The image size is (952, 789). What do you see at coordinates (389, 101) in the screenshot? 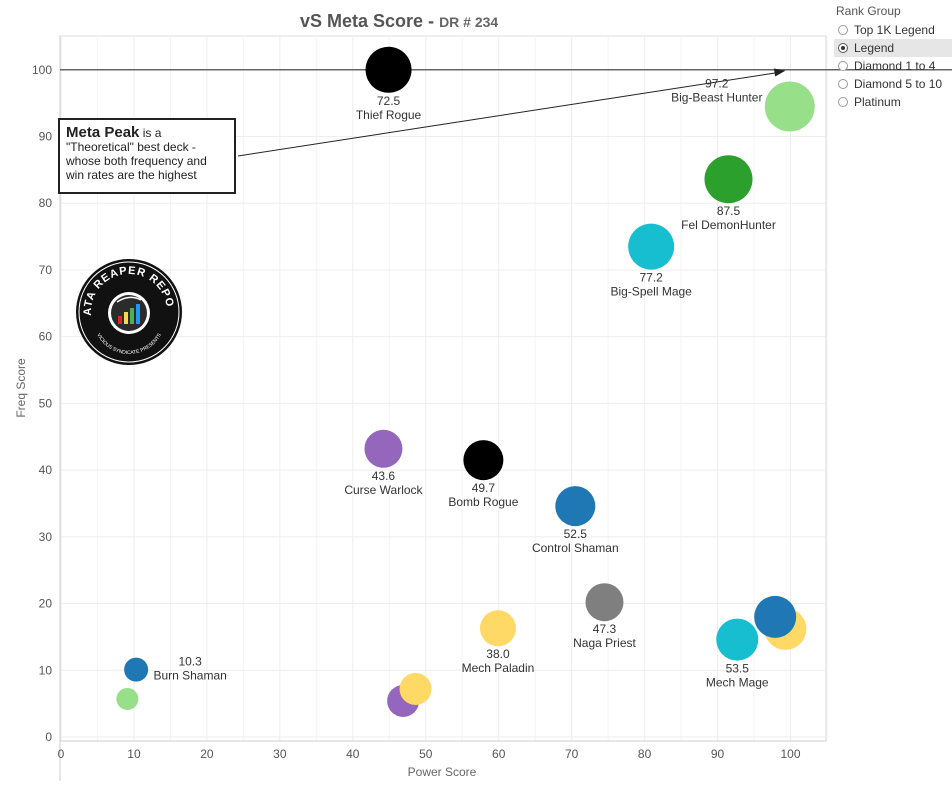
I see `point-score-label: 72.5` at bounding box center [389, 101].